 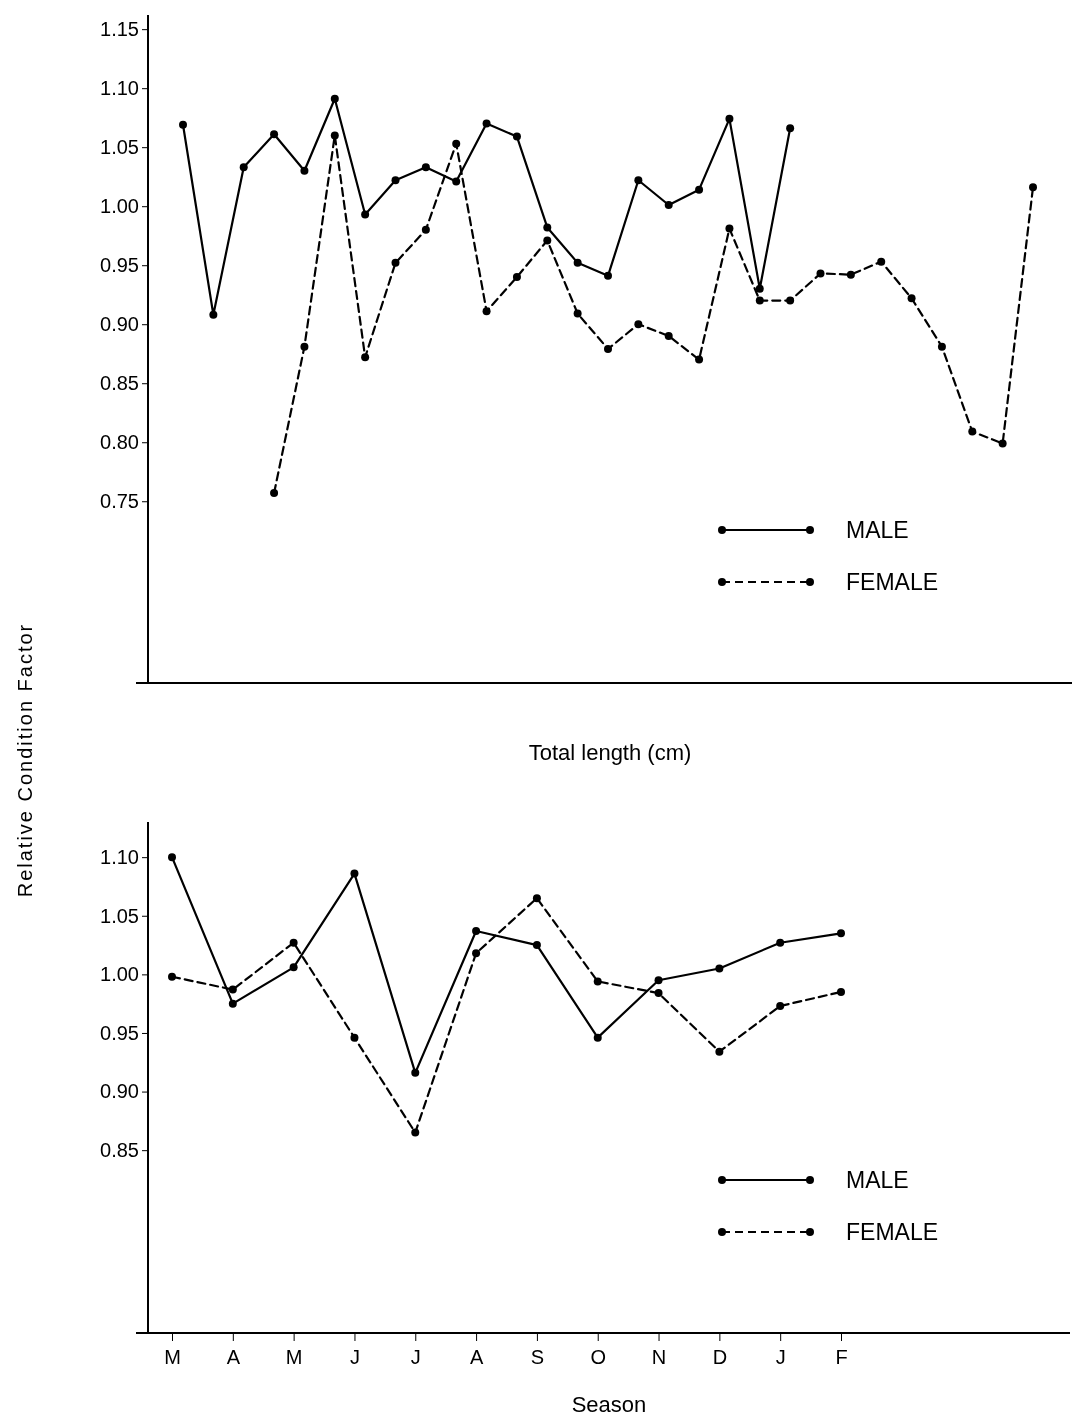 I want to click on x-tick-label: N, so click(x=659, y=1357).